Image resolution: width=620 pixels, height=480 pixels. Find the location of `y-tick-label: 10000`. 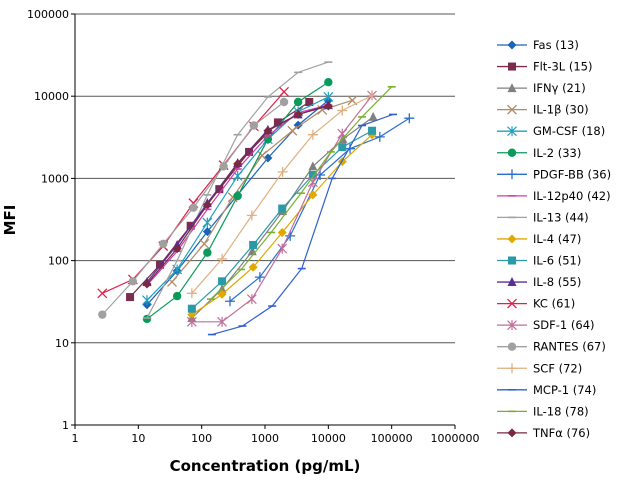

y-tick-label: 10000 is located at coordinates (51, 96).